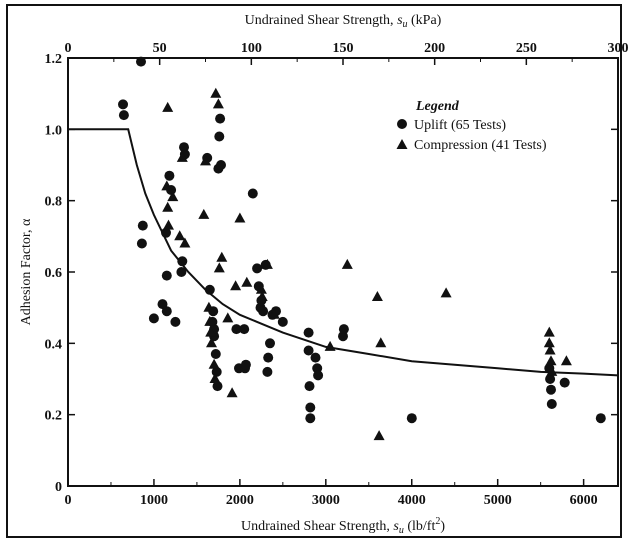 The height and width of the screenshot is (544, 630). I want to click on top-x-tick-label: 150, so click(343, 48).